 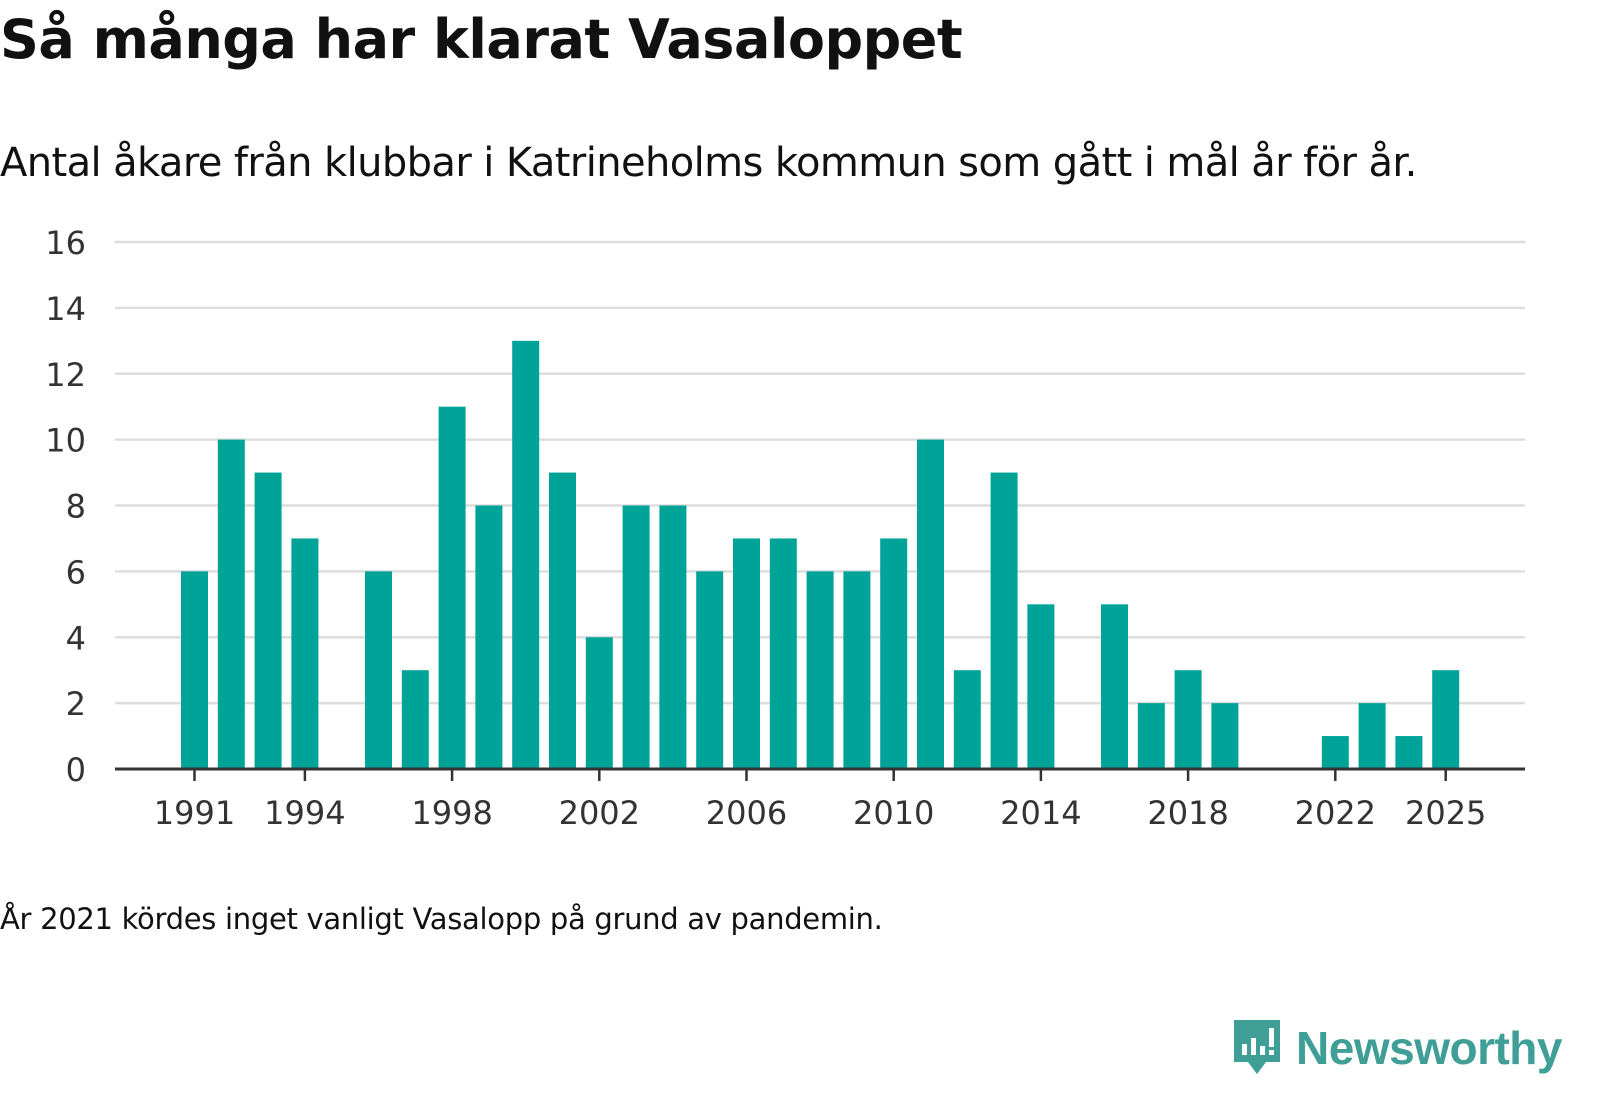 What do you see at coordinates (1188, 719) in the screenshot?
I see `bar-2018` at bounding box center [1188, 719].